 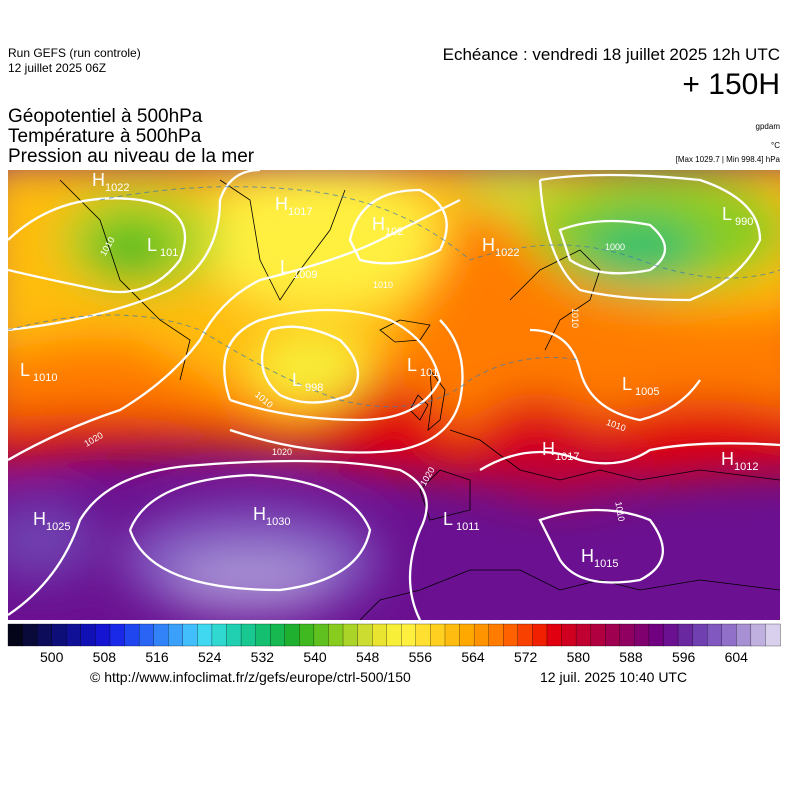 What do you see at coordinates (579, 657) in the screenshot?
I see `colorbar-tick-label: 580` at bounding box center [579, 657].